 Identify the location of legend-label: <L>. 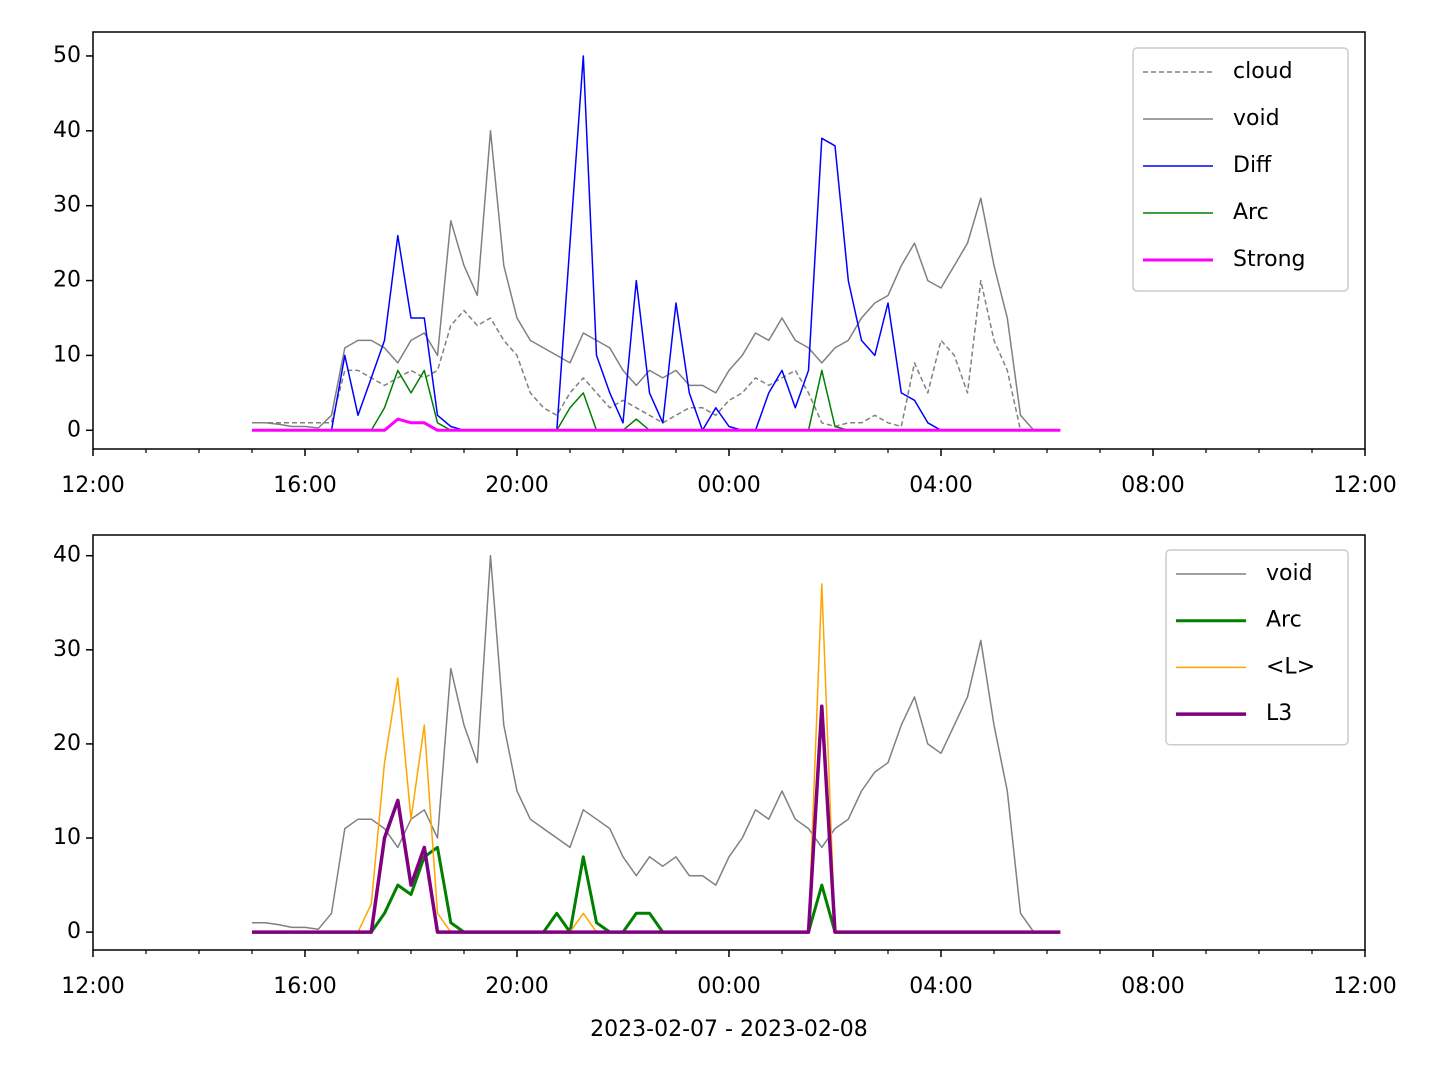
(1290, 666).